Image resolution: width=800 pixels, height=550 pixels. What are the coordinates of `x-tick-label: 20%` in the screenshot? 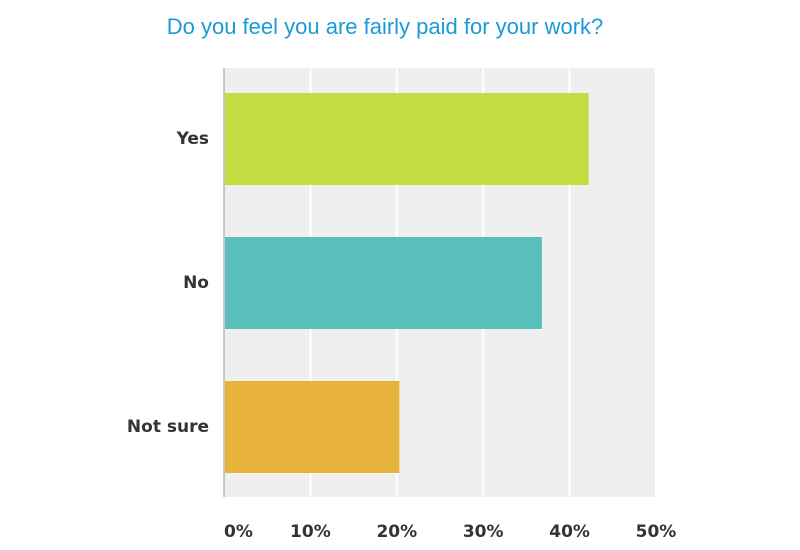 It's located at (396, 532).